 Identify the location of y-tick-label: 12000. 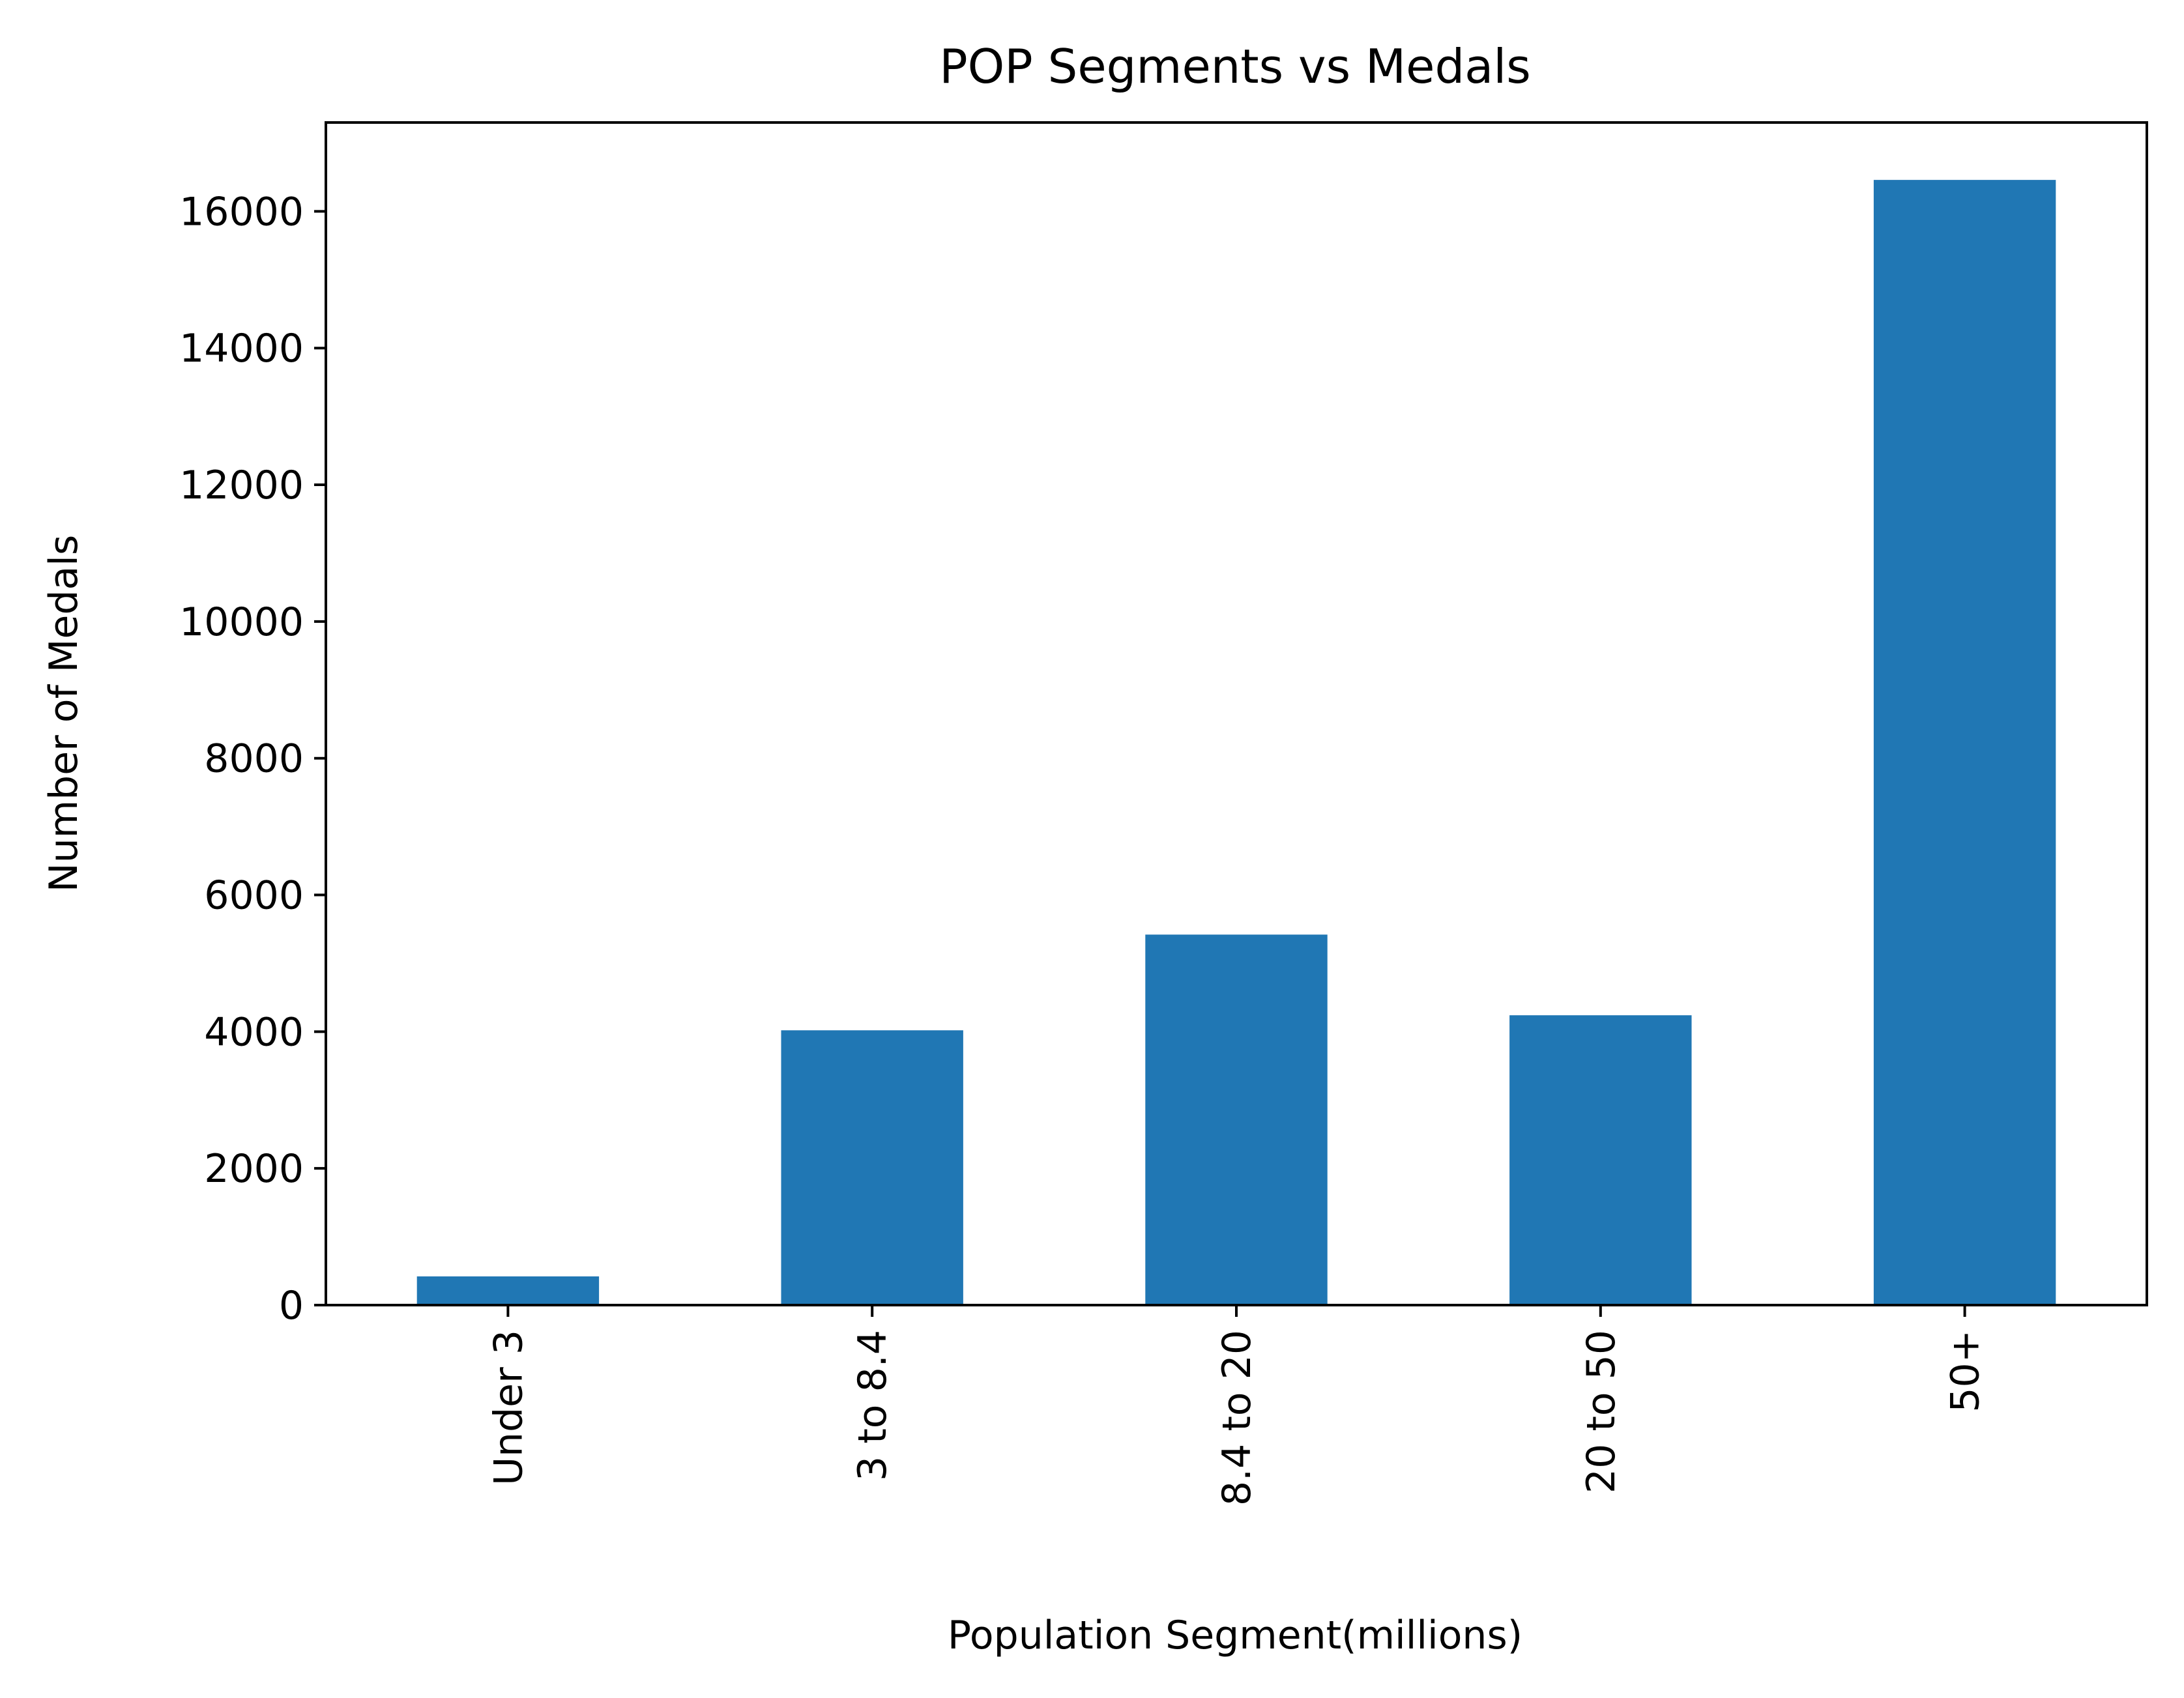
(242, 485).